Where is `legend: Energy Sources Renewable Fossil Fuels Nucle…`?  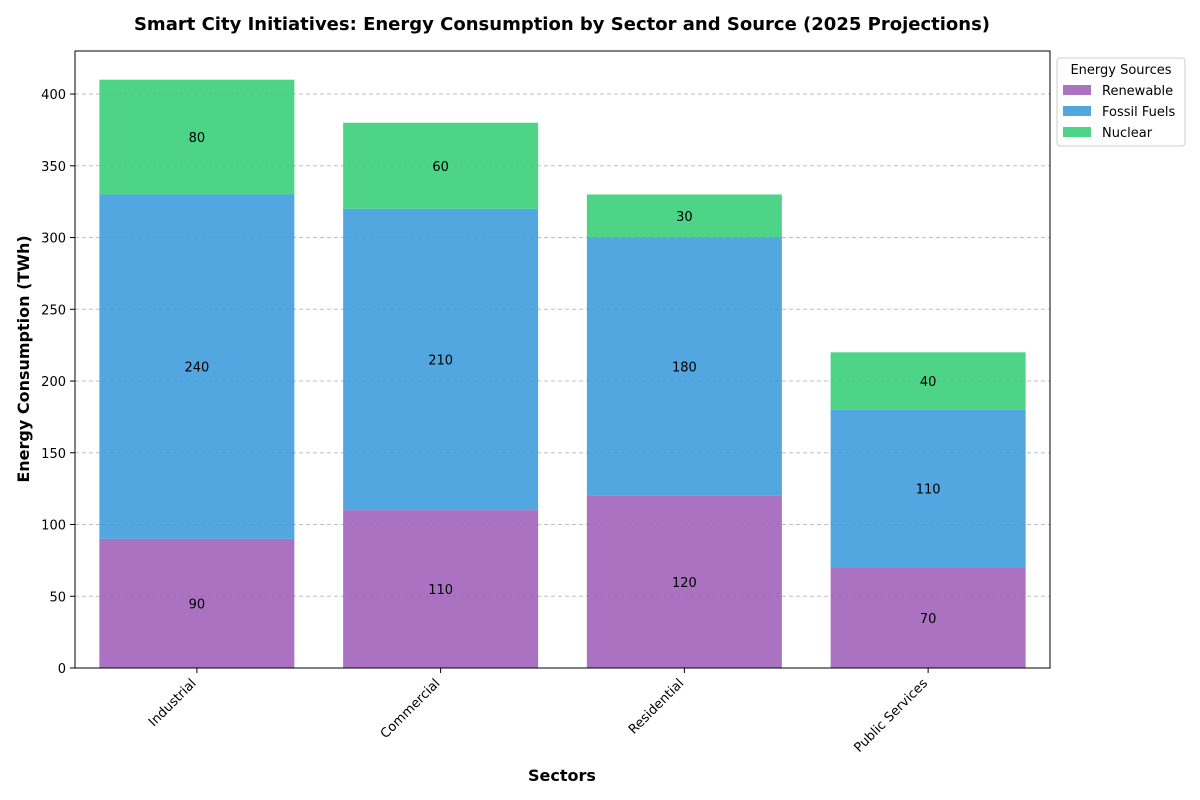 legend: Energy Sources Renewable Fossil Fuels Nucle… is located at coordinates (1121, 102).